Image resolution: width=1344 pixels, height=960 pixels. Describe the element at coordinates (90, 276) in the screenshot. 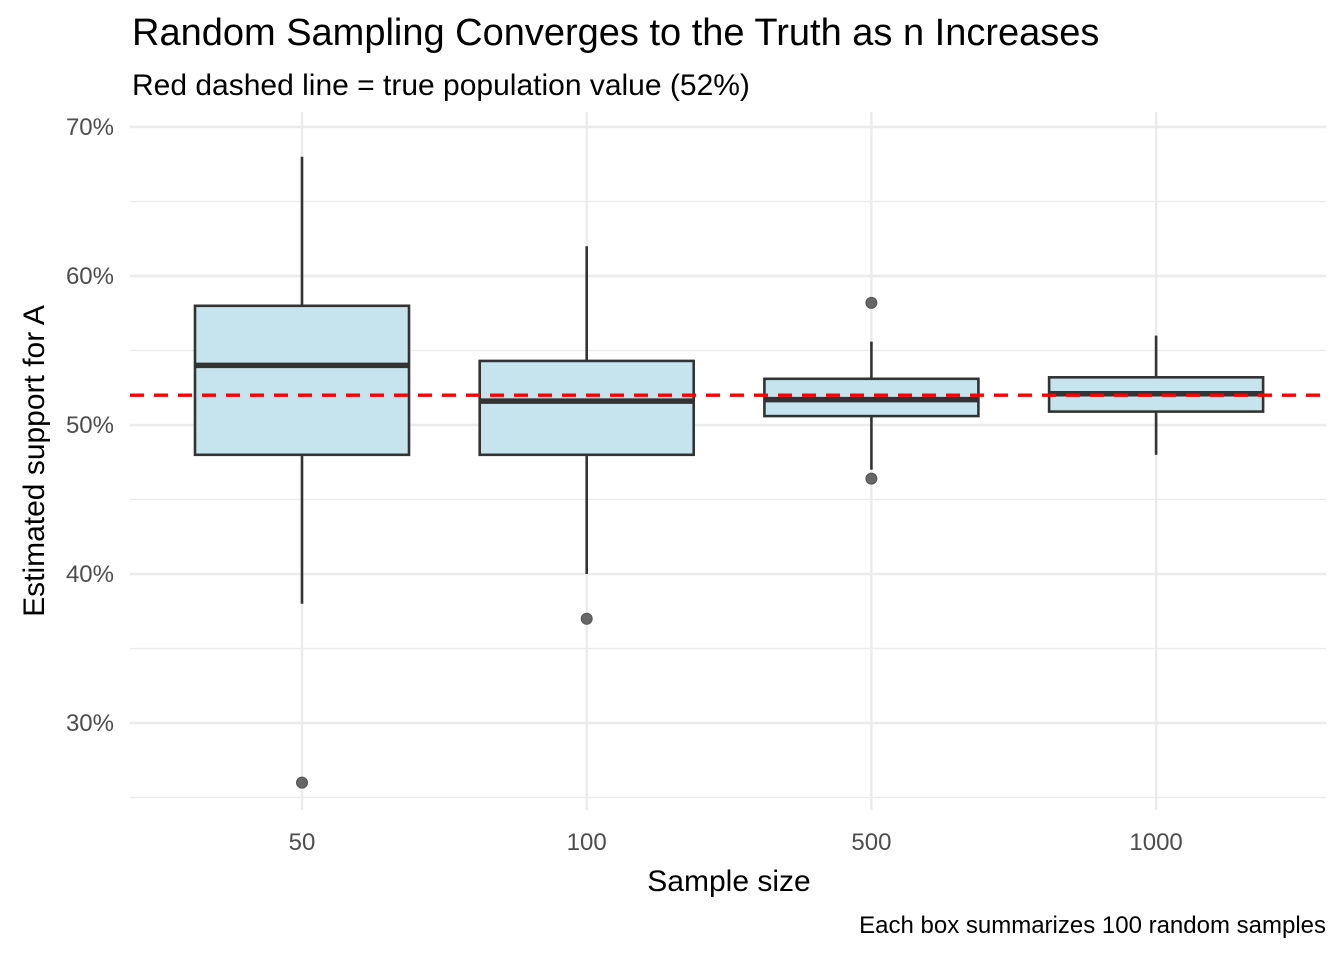

I see `y-tick-label: 60%` at that location.